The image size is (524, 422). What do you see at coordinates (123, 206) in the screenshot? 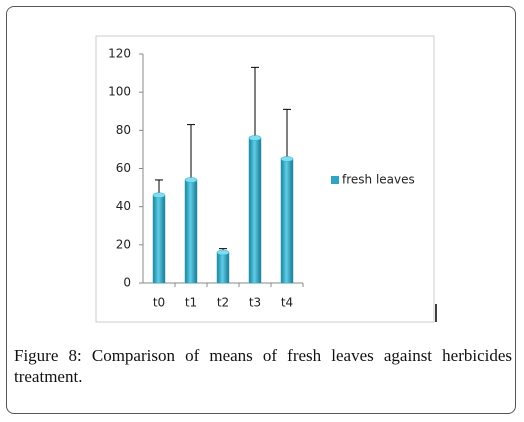
I see `y-tick-label: 40` at bounding box center [123, 206].